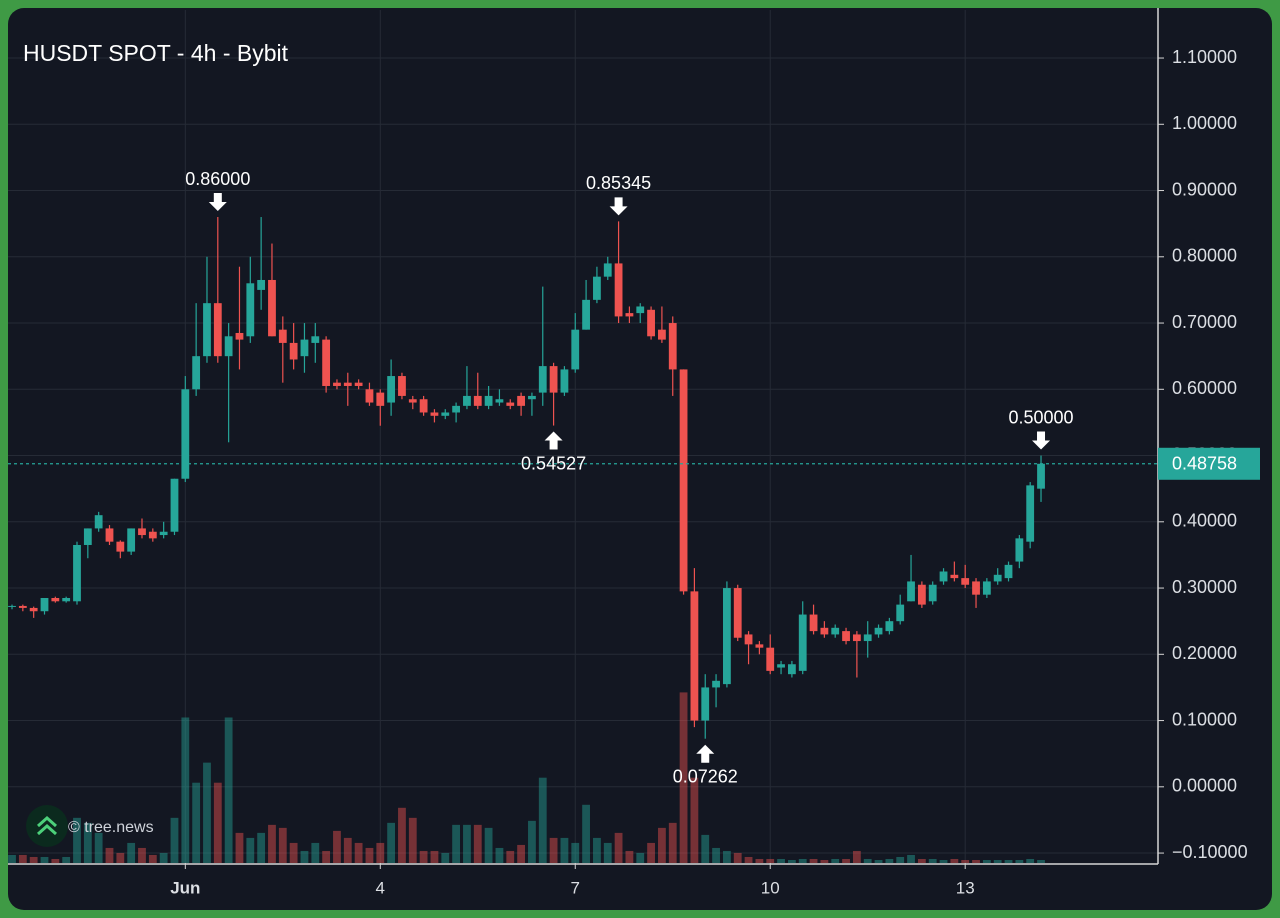  What do you see at coordinates (217, 179) in the screenshot?
I see `annotation-label: 0.86000` at bounding box center [217, 179].